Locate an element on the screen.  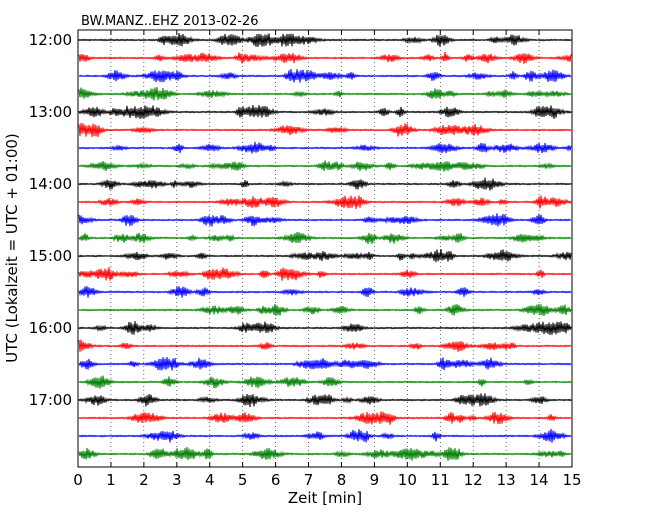
x-tick-label: 14 is located at coordinates (539, 480).